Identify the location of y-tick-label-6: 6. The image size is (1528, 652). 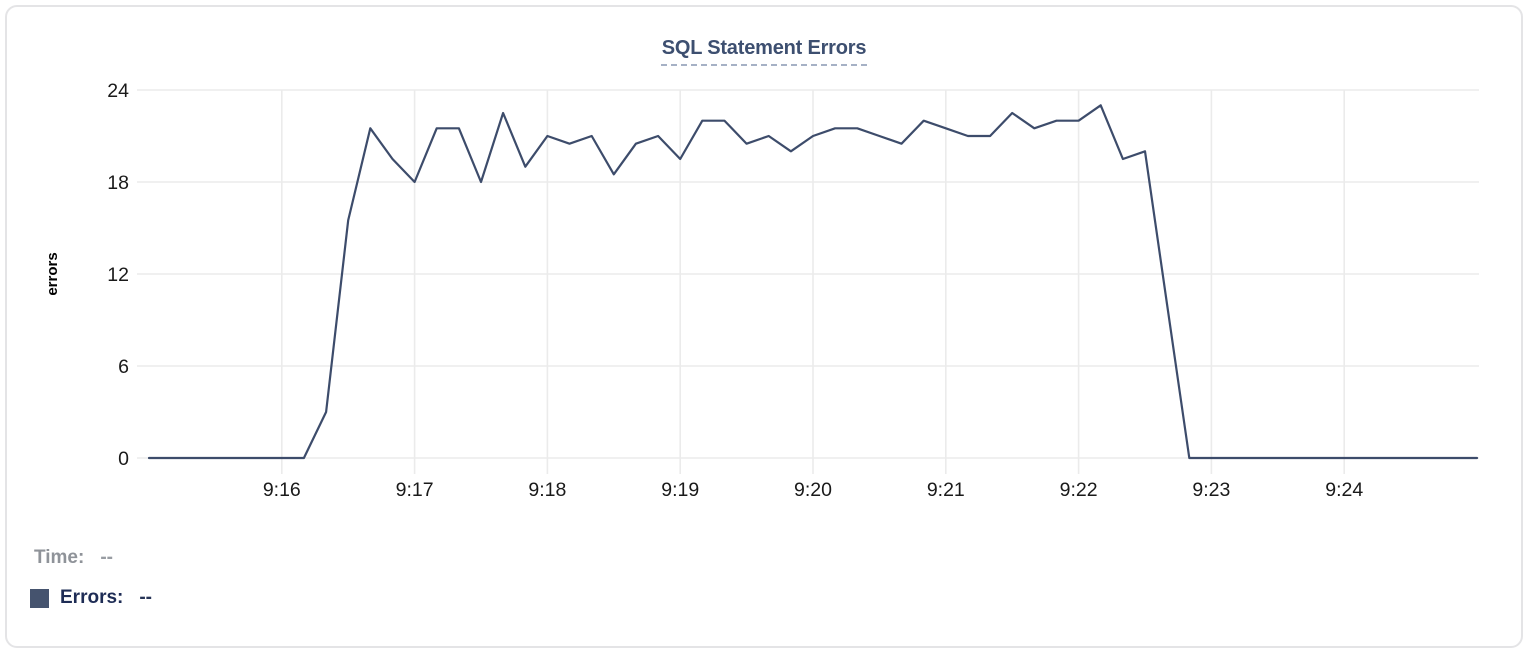
(123, 367).